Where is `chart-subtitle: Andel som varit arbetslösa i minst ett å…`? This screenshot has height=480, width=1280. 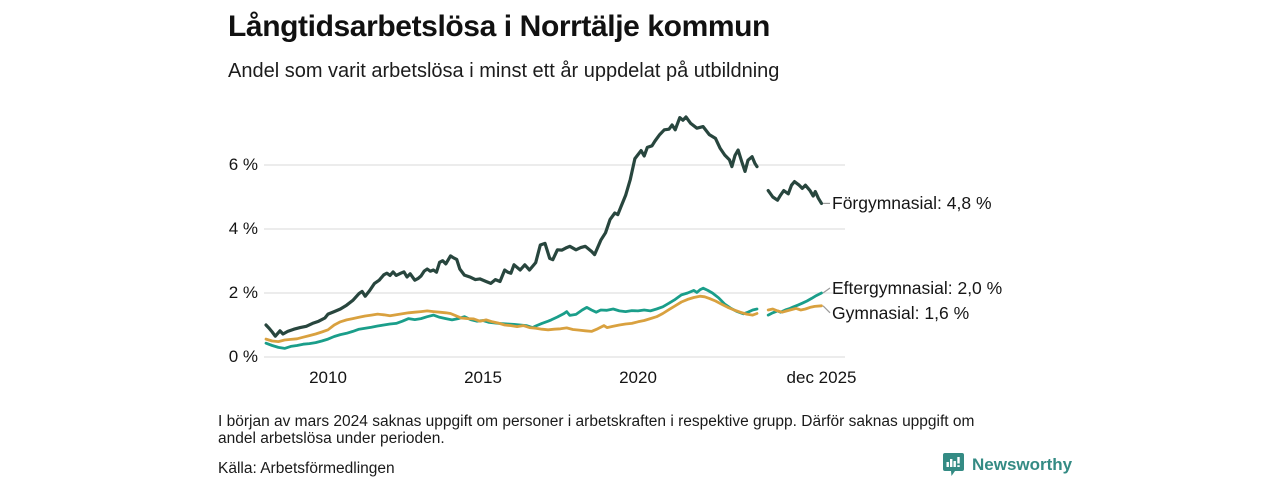
chart-subtitle: Andel som varit arbetslösa i minst ett å… is located at coordinates (504, 71).